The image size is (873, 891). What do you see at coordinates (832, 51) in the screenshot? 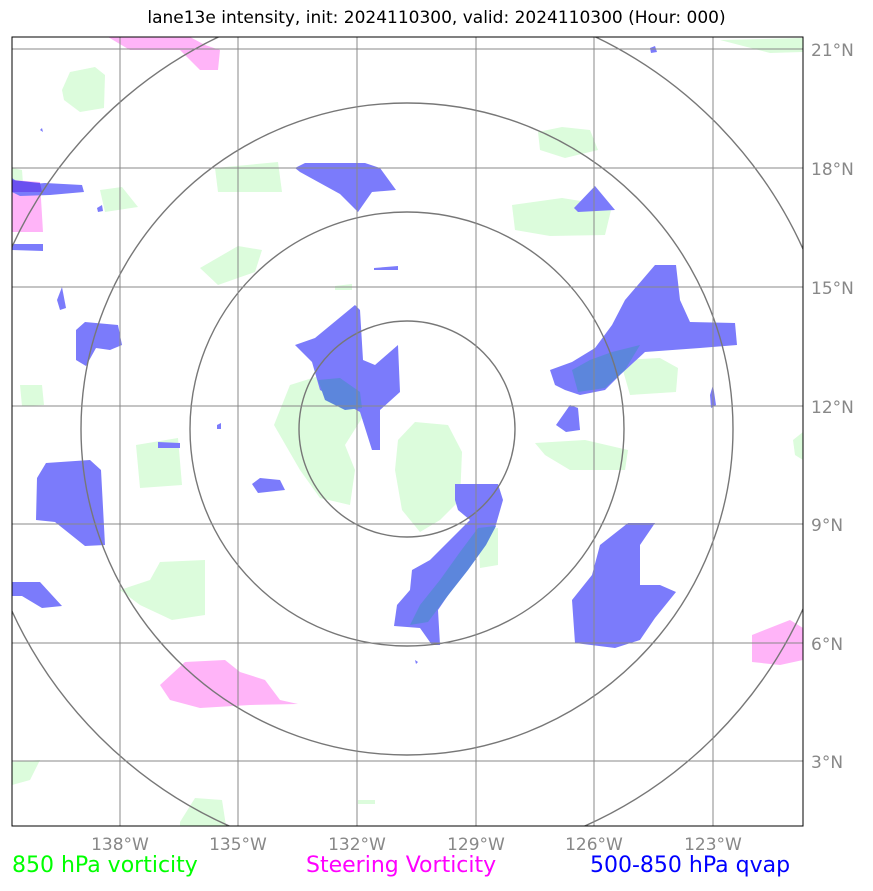
I see `lat-tick-label: 21°N` at bounding box center [832, 51].